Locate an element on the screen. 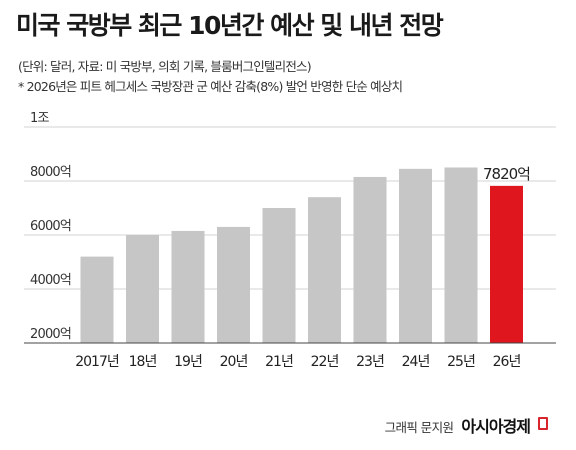 The width and height of the screenshot is (576, 450). data-label: 7820억 is located at coordinates (506, 174).